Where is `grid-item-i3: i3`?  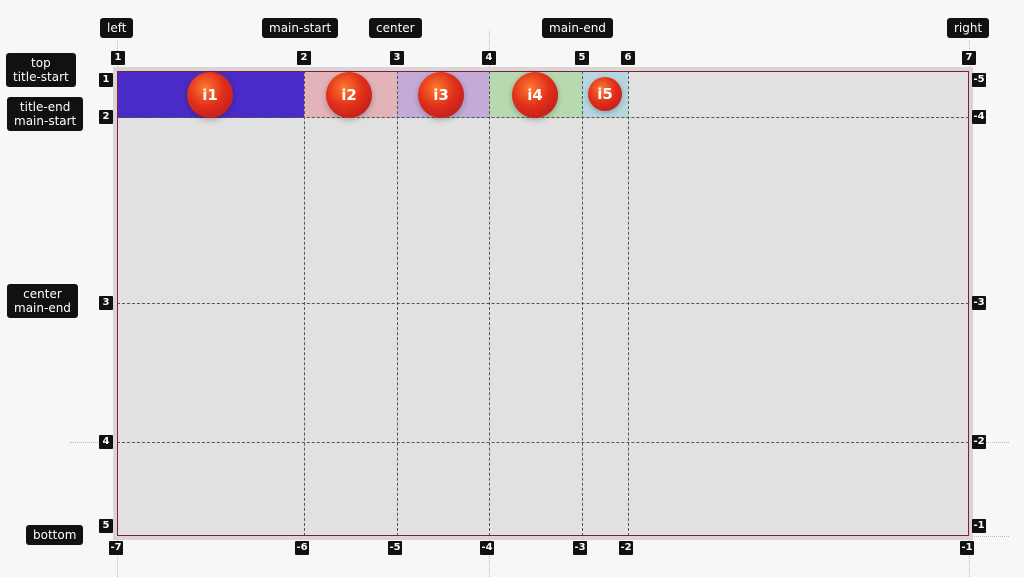 grid-item-i3: i3 is located at coordinates (441, 95).